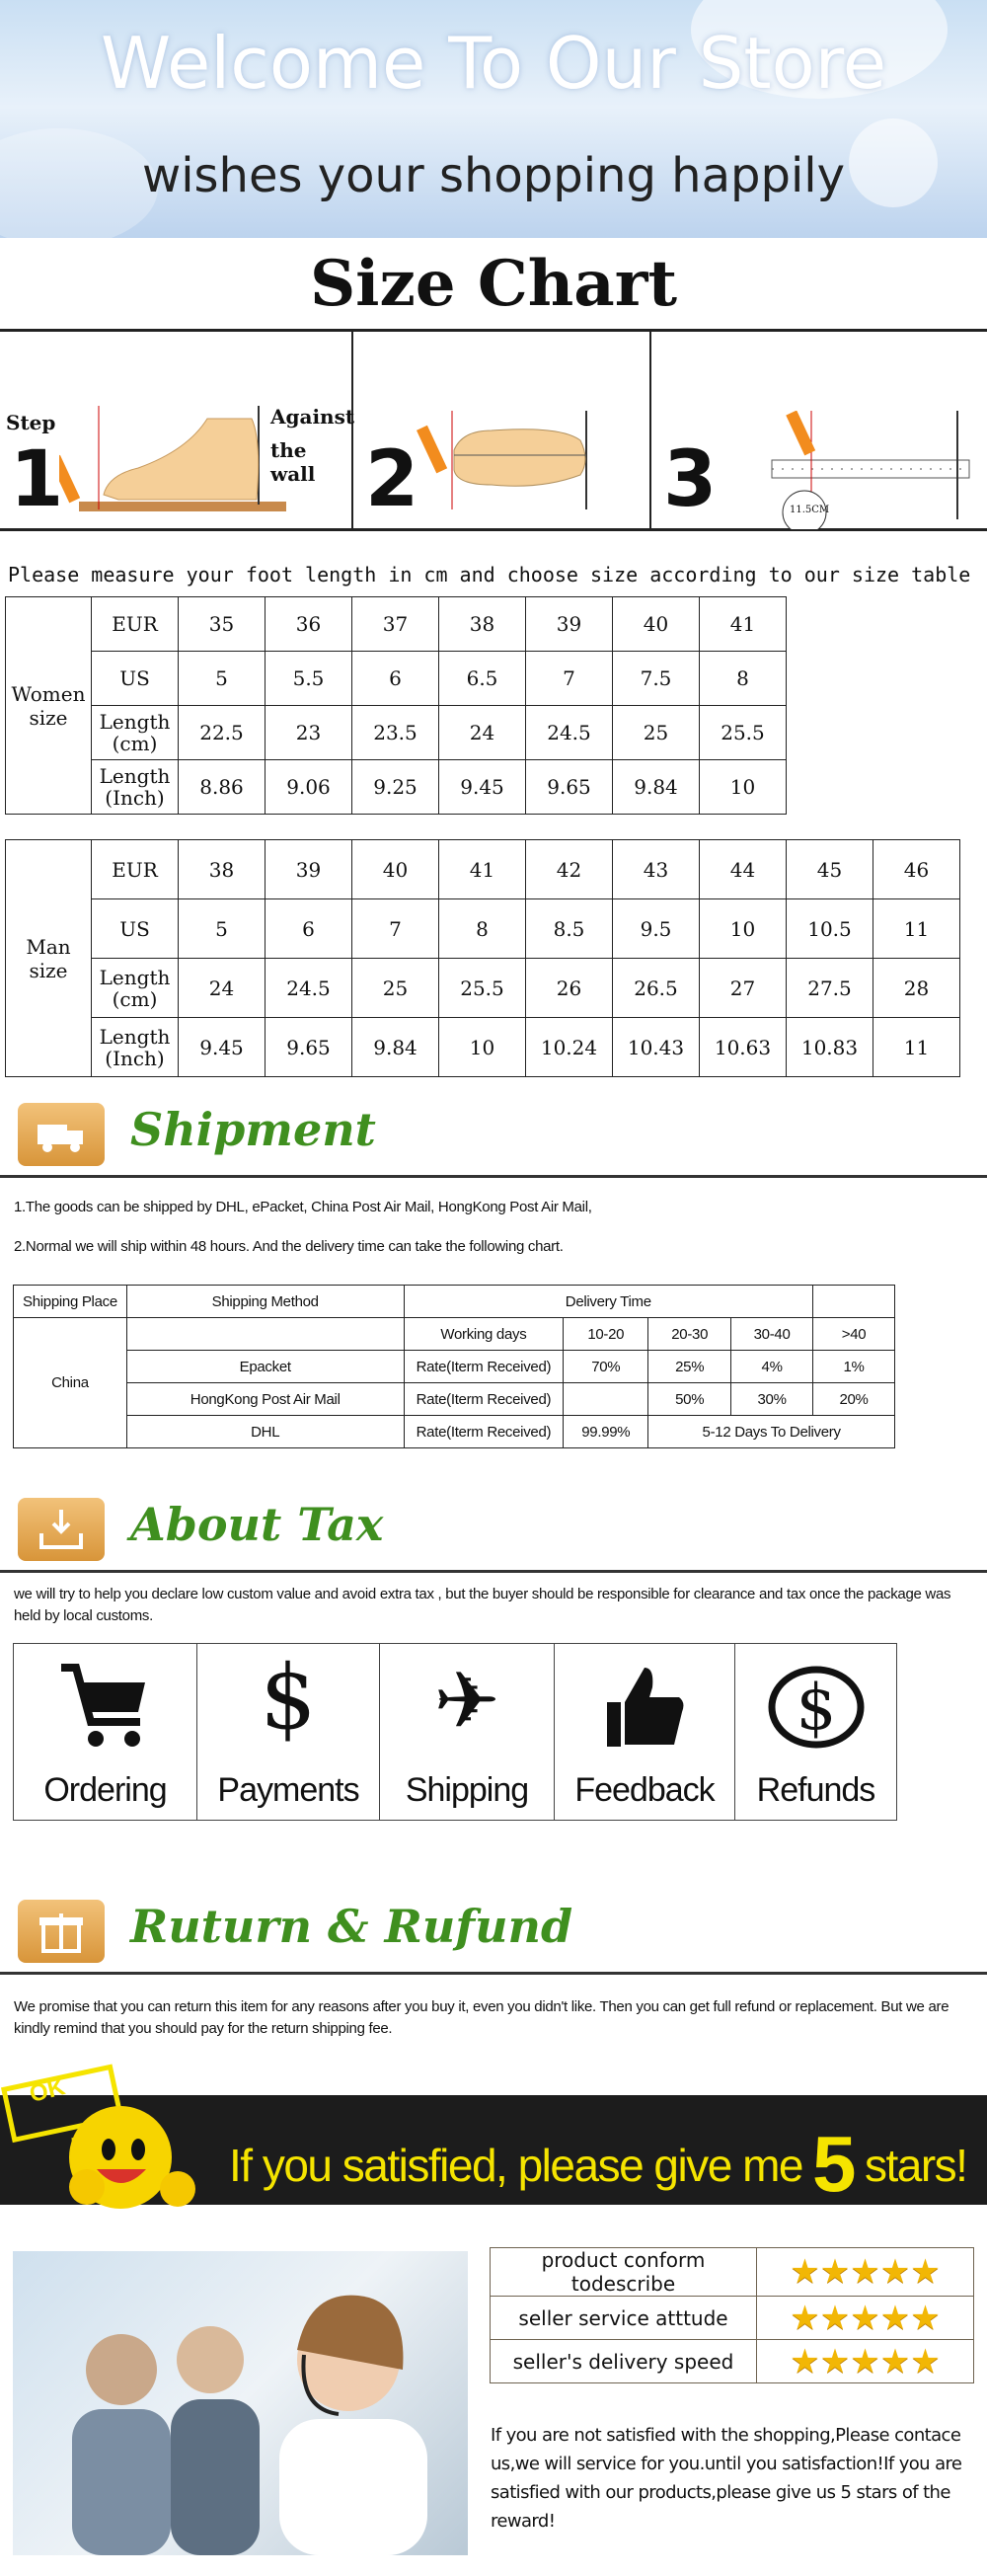 This screenshot has height=2576, width=987. Describe the element at coordinates (102, 1705) in the screenshot. I see `cart-icon` at that location.